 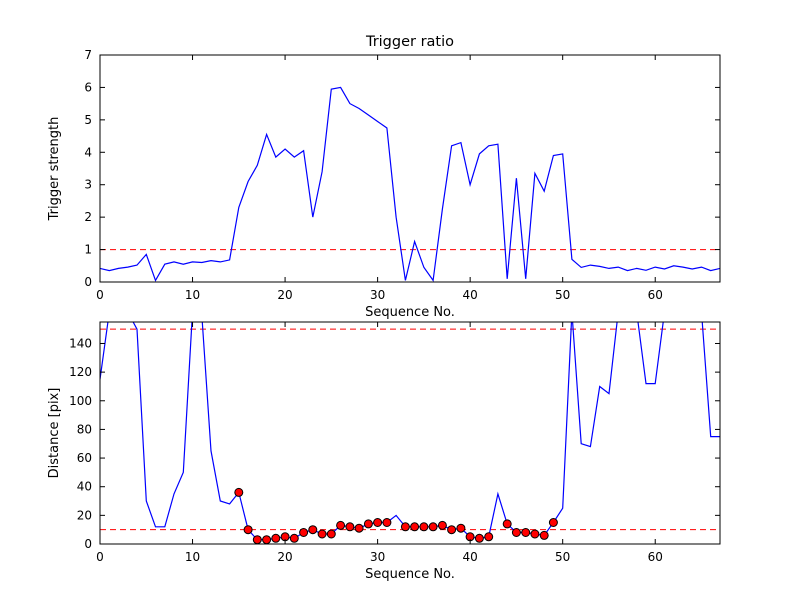 I want to click on y-tick-label: 80, so click(x=84, y=429).